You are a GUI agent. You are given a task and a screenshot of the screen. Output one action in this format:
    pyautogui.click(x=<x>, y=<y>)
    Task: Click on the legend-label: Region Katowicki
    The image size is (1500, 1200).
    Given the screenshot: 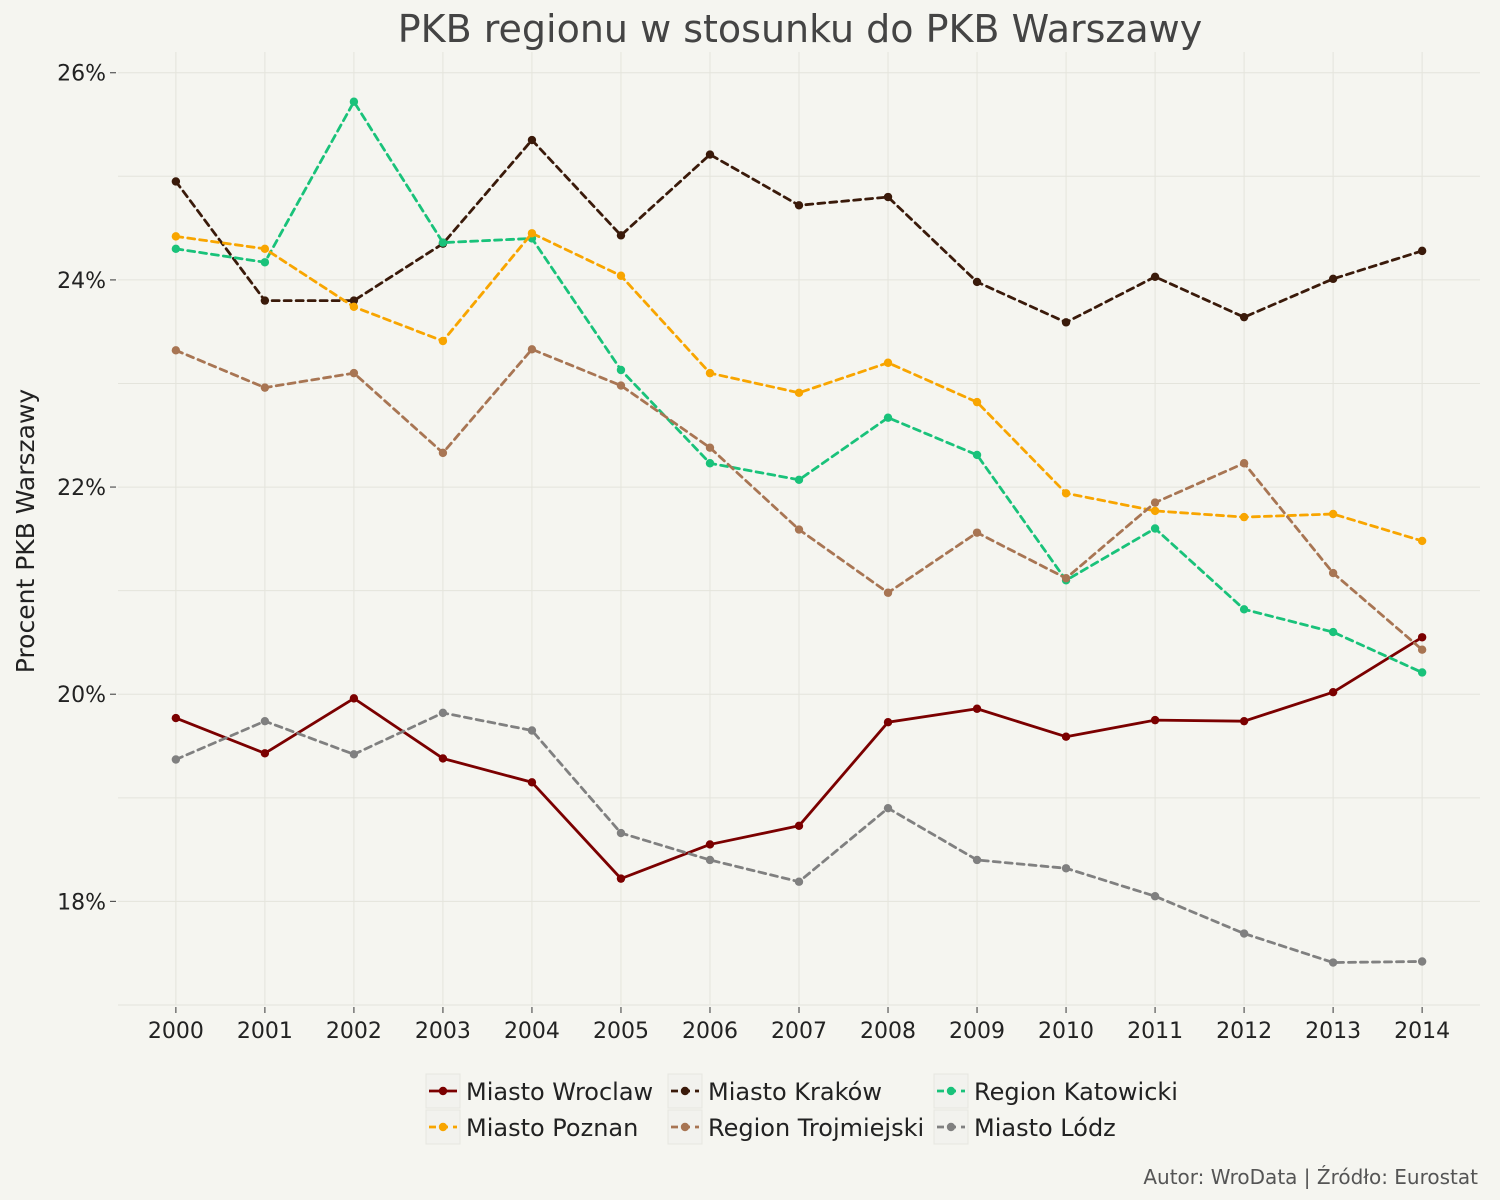 What is the action you would take?
    pyautogui.click(x=1076, y=1092)
    